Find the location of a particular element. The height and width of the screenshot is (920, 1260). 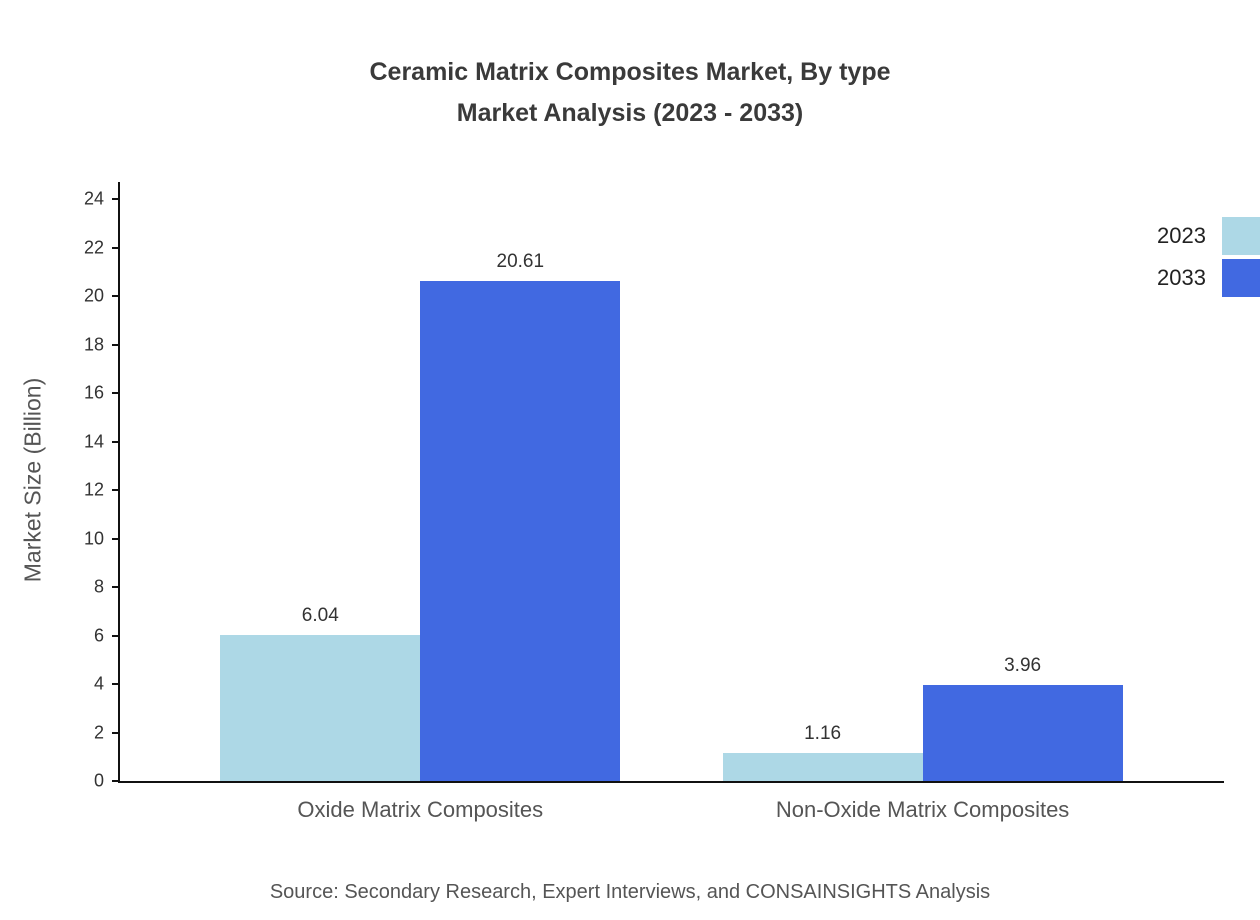

category-label: Oxide Matrix Composites is located at coordinates (420, 809).